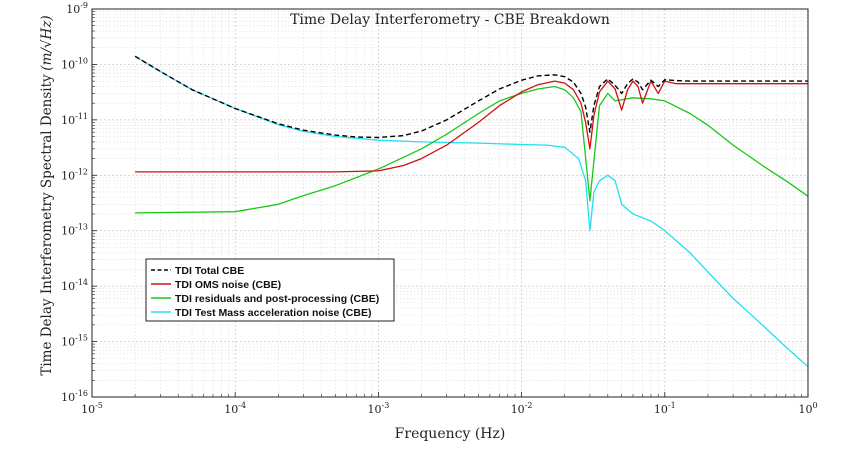 This screenshot has height=454, width=850. I want to click on legend-label-2: TDI residuals and post-processing (CBE), so click(277, 299).